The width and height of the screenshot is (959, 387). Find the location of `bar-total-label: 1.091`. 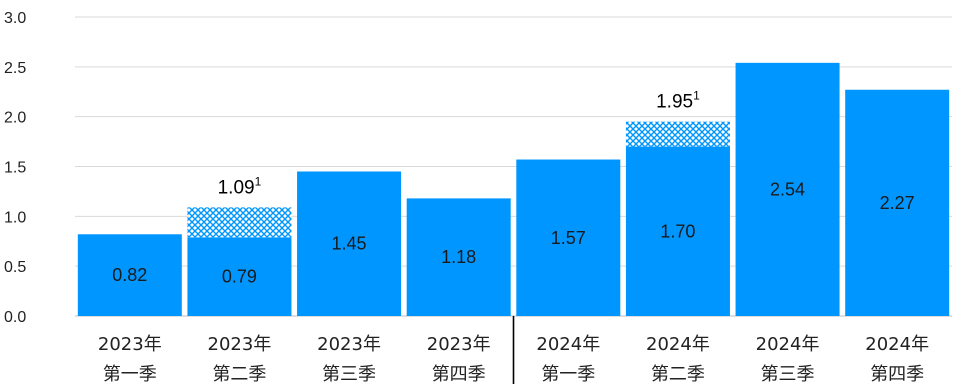

bar-total-label: 1.091 is located at coordinates (240, 186).